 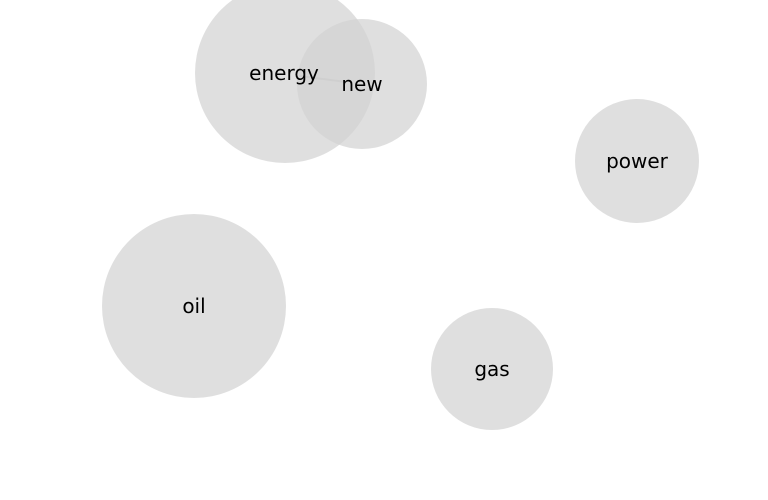 I want to click on node-energy-label: energy, so click(x=284, y=73).